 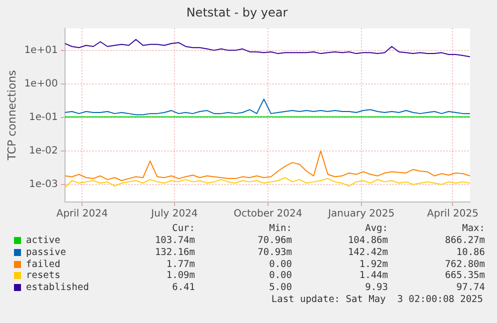 What do you see at coordinates (274, 252) in the screenshot?
I see `text: 70.93m` at bounding box center [274, 252].